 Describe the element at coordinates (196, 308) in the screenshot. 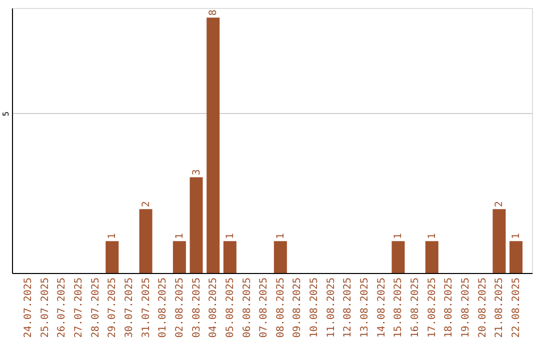

I see `x-tick-label: 03.08.2025` at that location.